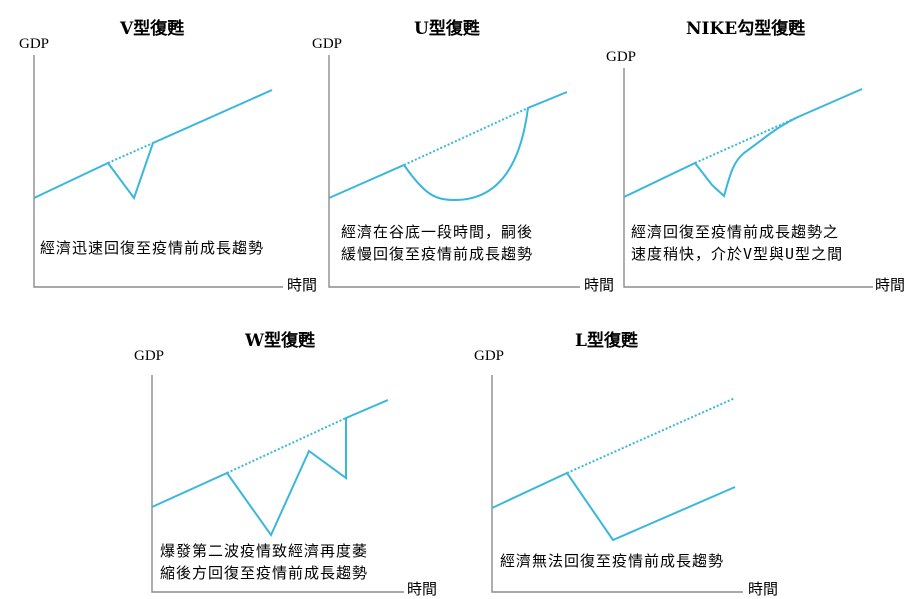  What do you see at coordinates (746, 140) in the screenshot?
I see `nike-trend-dotted` at bounding box center [746, 140].